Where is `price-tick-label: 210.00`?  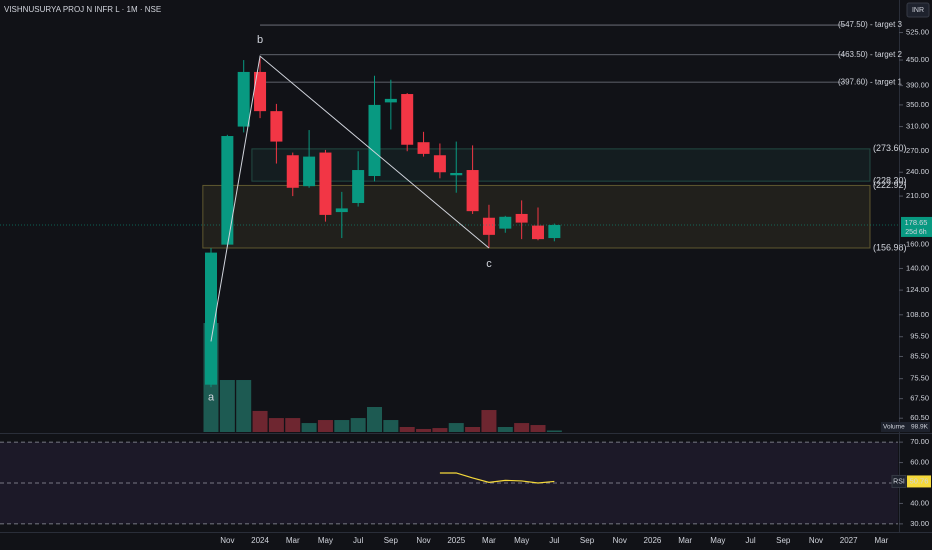 price-tick-label: 210.00 is located at coordinates (917, 195).